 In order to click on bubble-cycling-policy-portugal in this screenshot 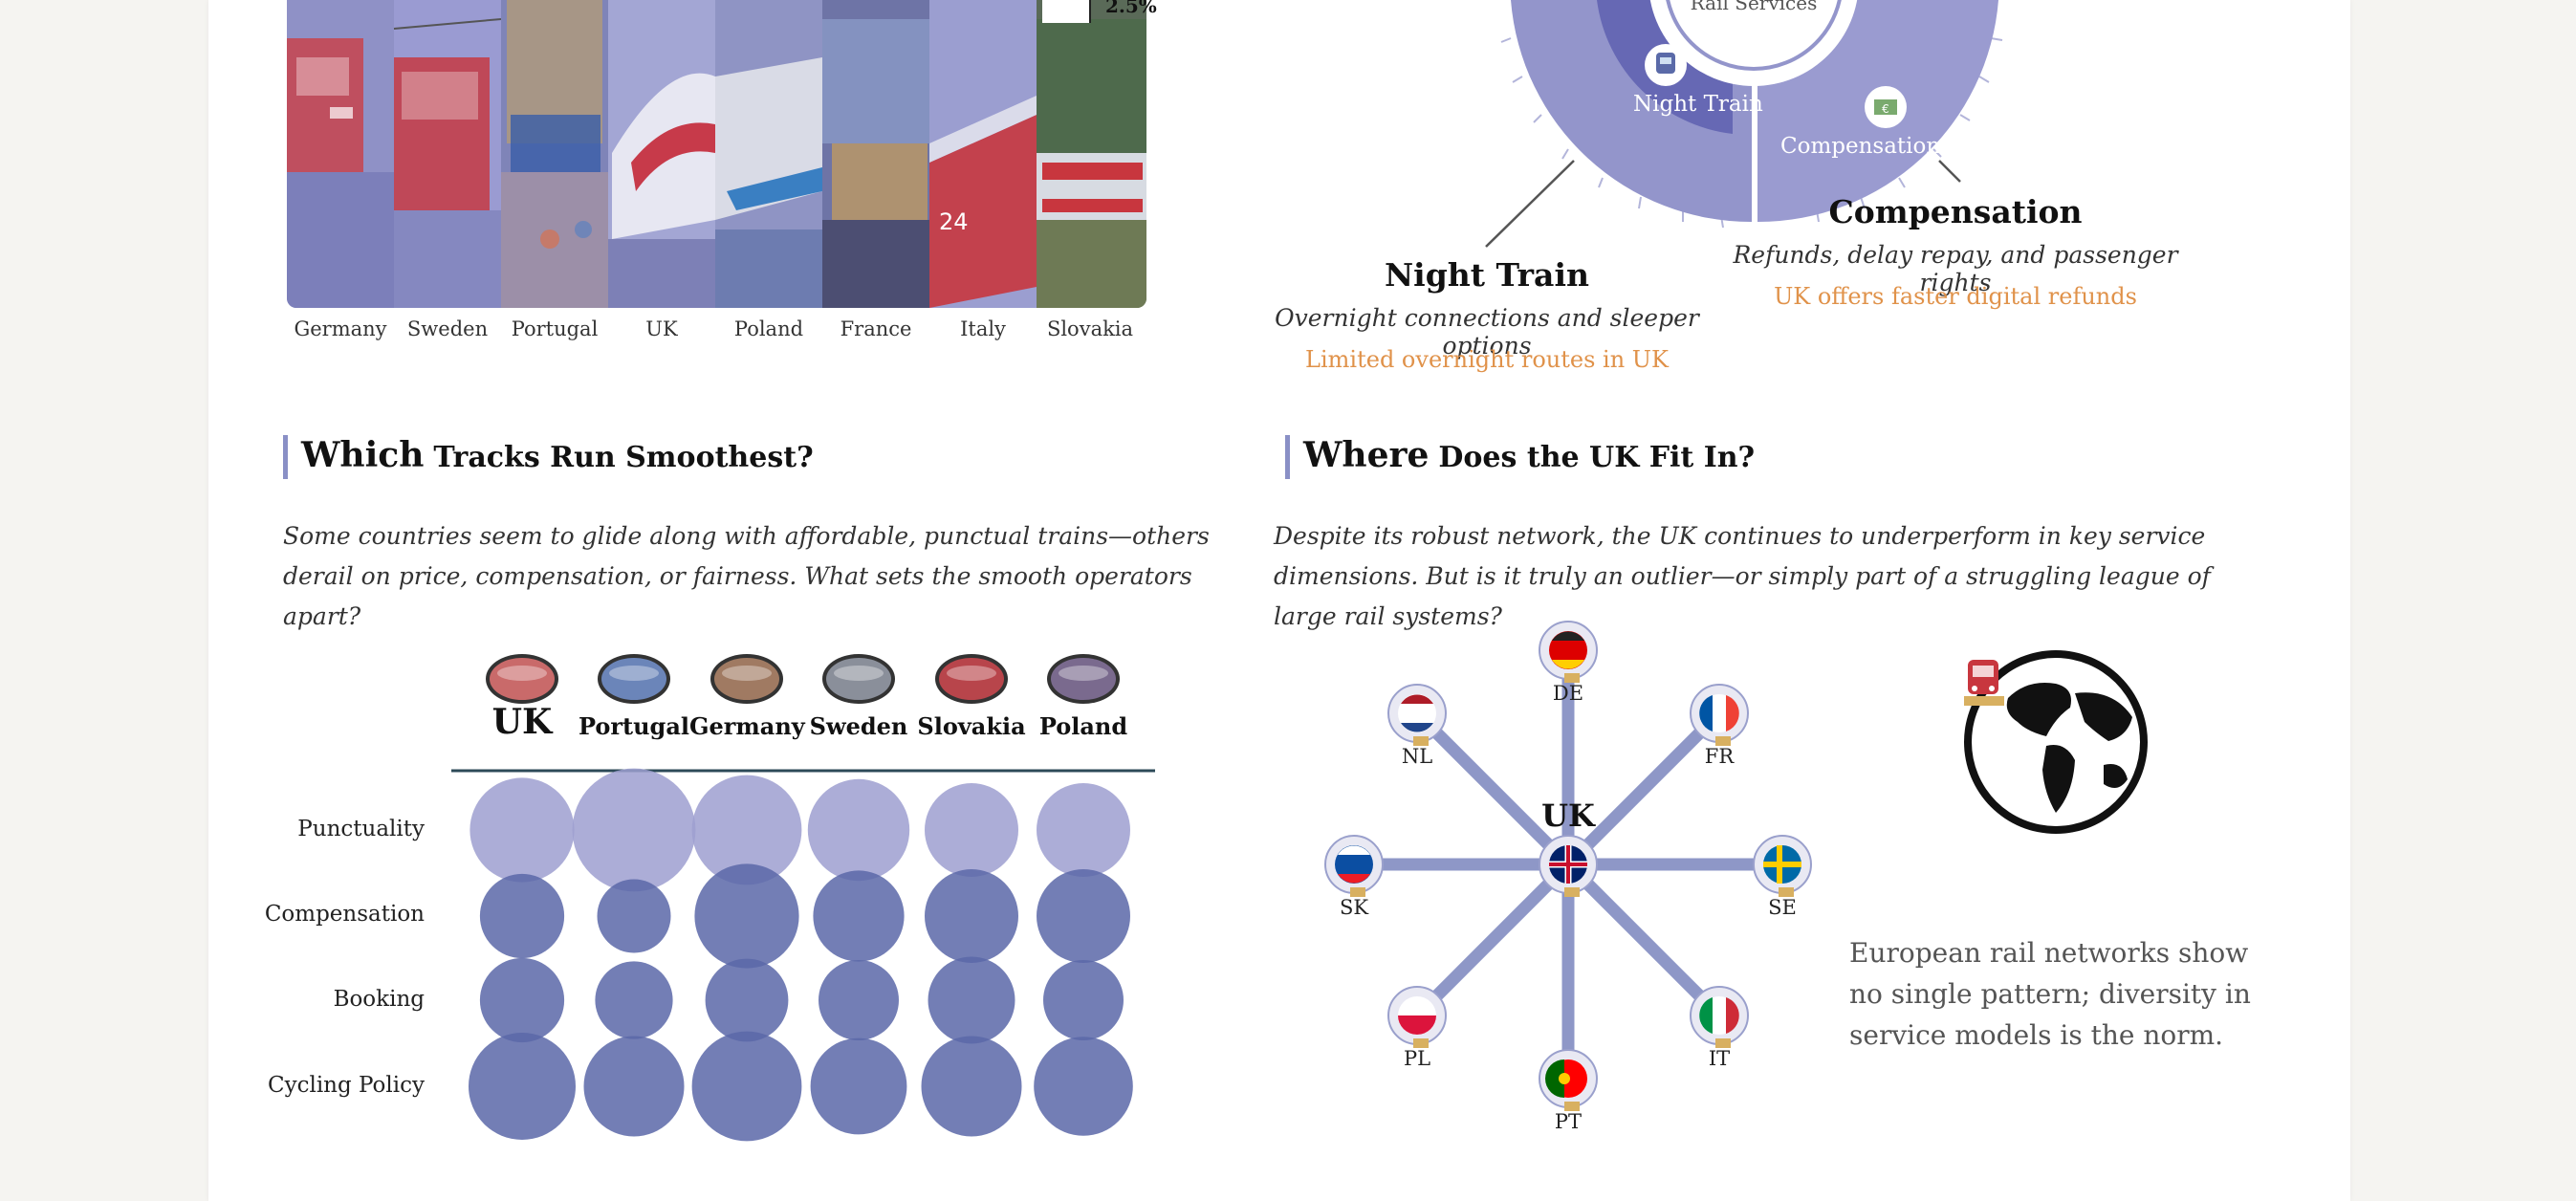, I will do `click(634, 1086)`.